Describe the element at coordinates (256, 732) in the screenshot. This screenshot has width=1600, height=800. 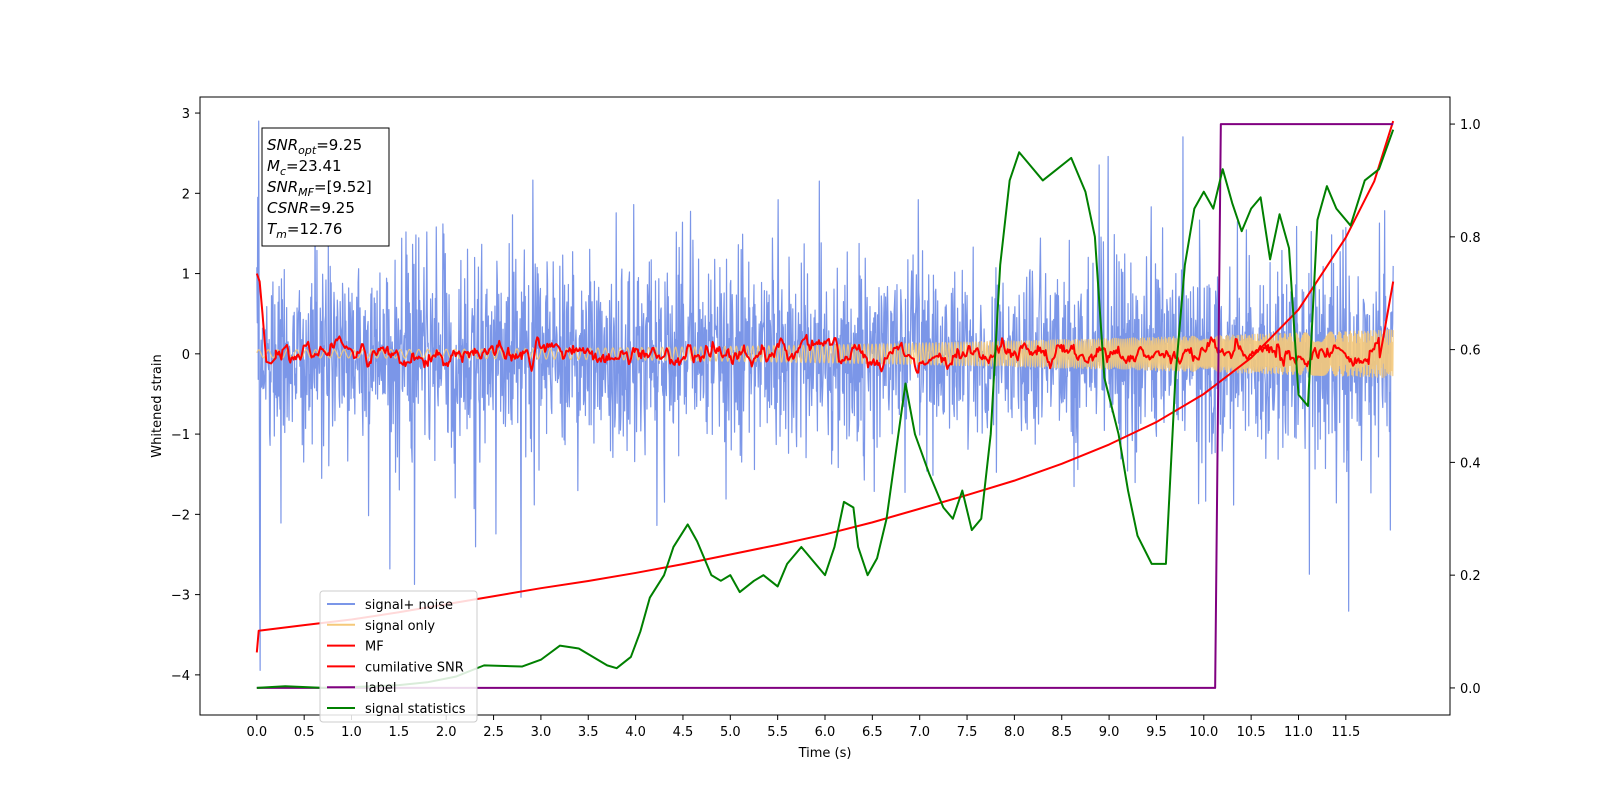
I see `x-tick-label: 0.0` at that location.